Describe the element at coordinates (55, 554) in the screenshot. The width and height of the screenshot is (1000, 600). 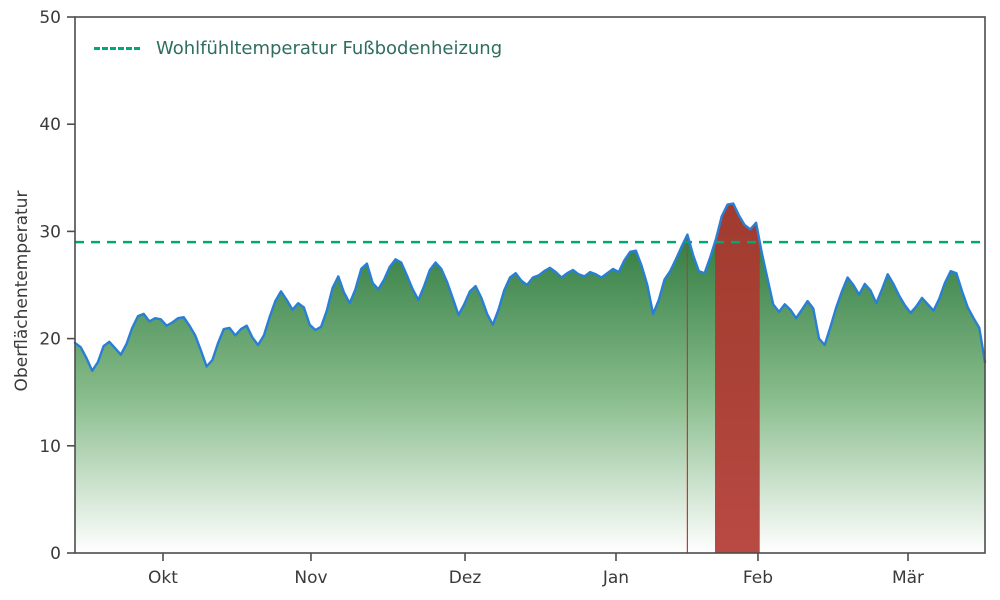
I see `y-tick-label: 0` at that location.